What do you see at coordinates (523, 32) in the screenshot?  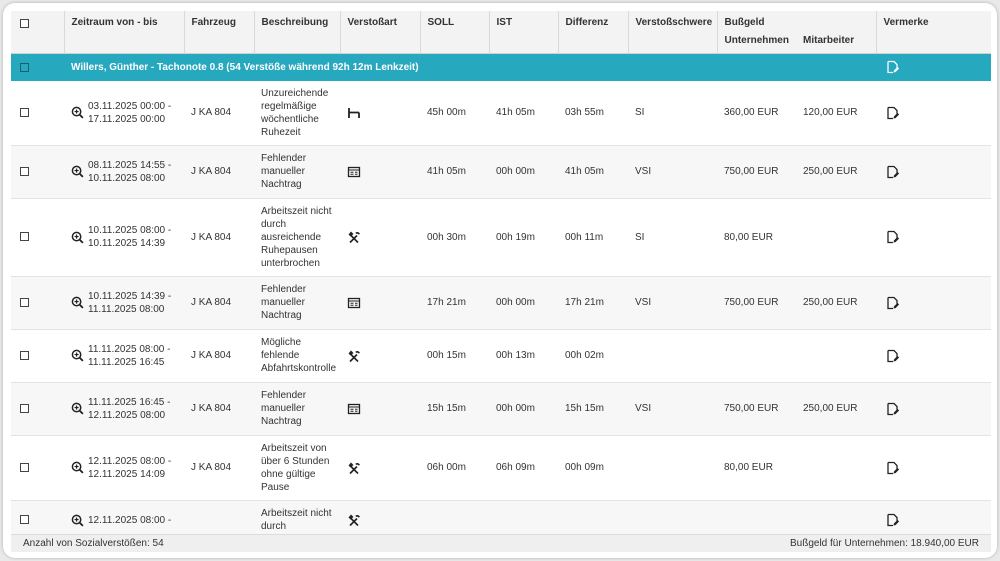 I see `column-header-ist: IST` at bounding box center [523, 32].